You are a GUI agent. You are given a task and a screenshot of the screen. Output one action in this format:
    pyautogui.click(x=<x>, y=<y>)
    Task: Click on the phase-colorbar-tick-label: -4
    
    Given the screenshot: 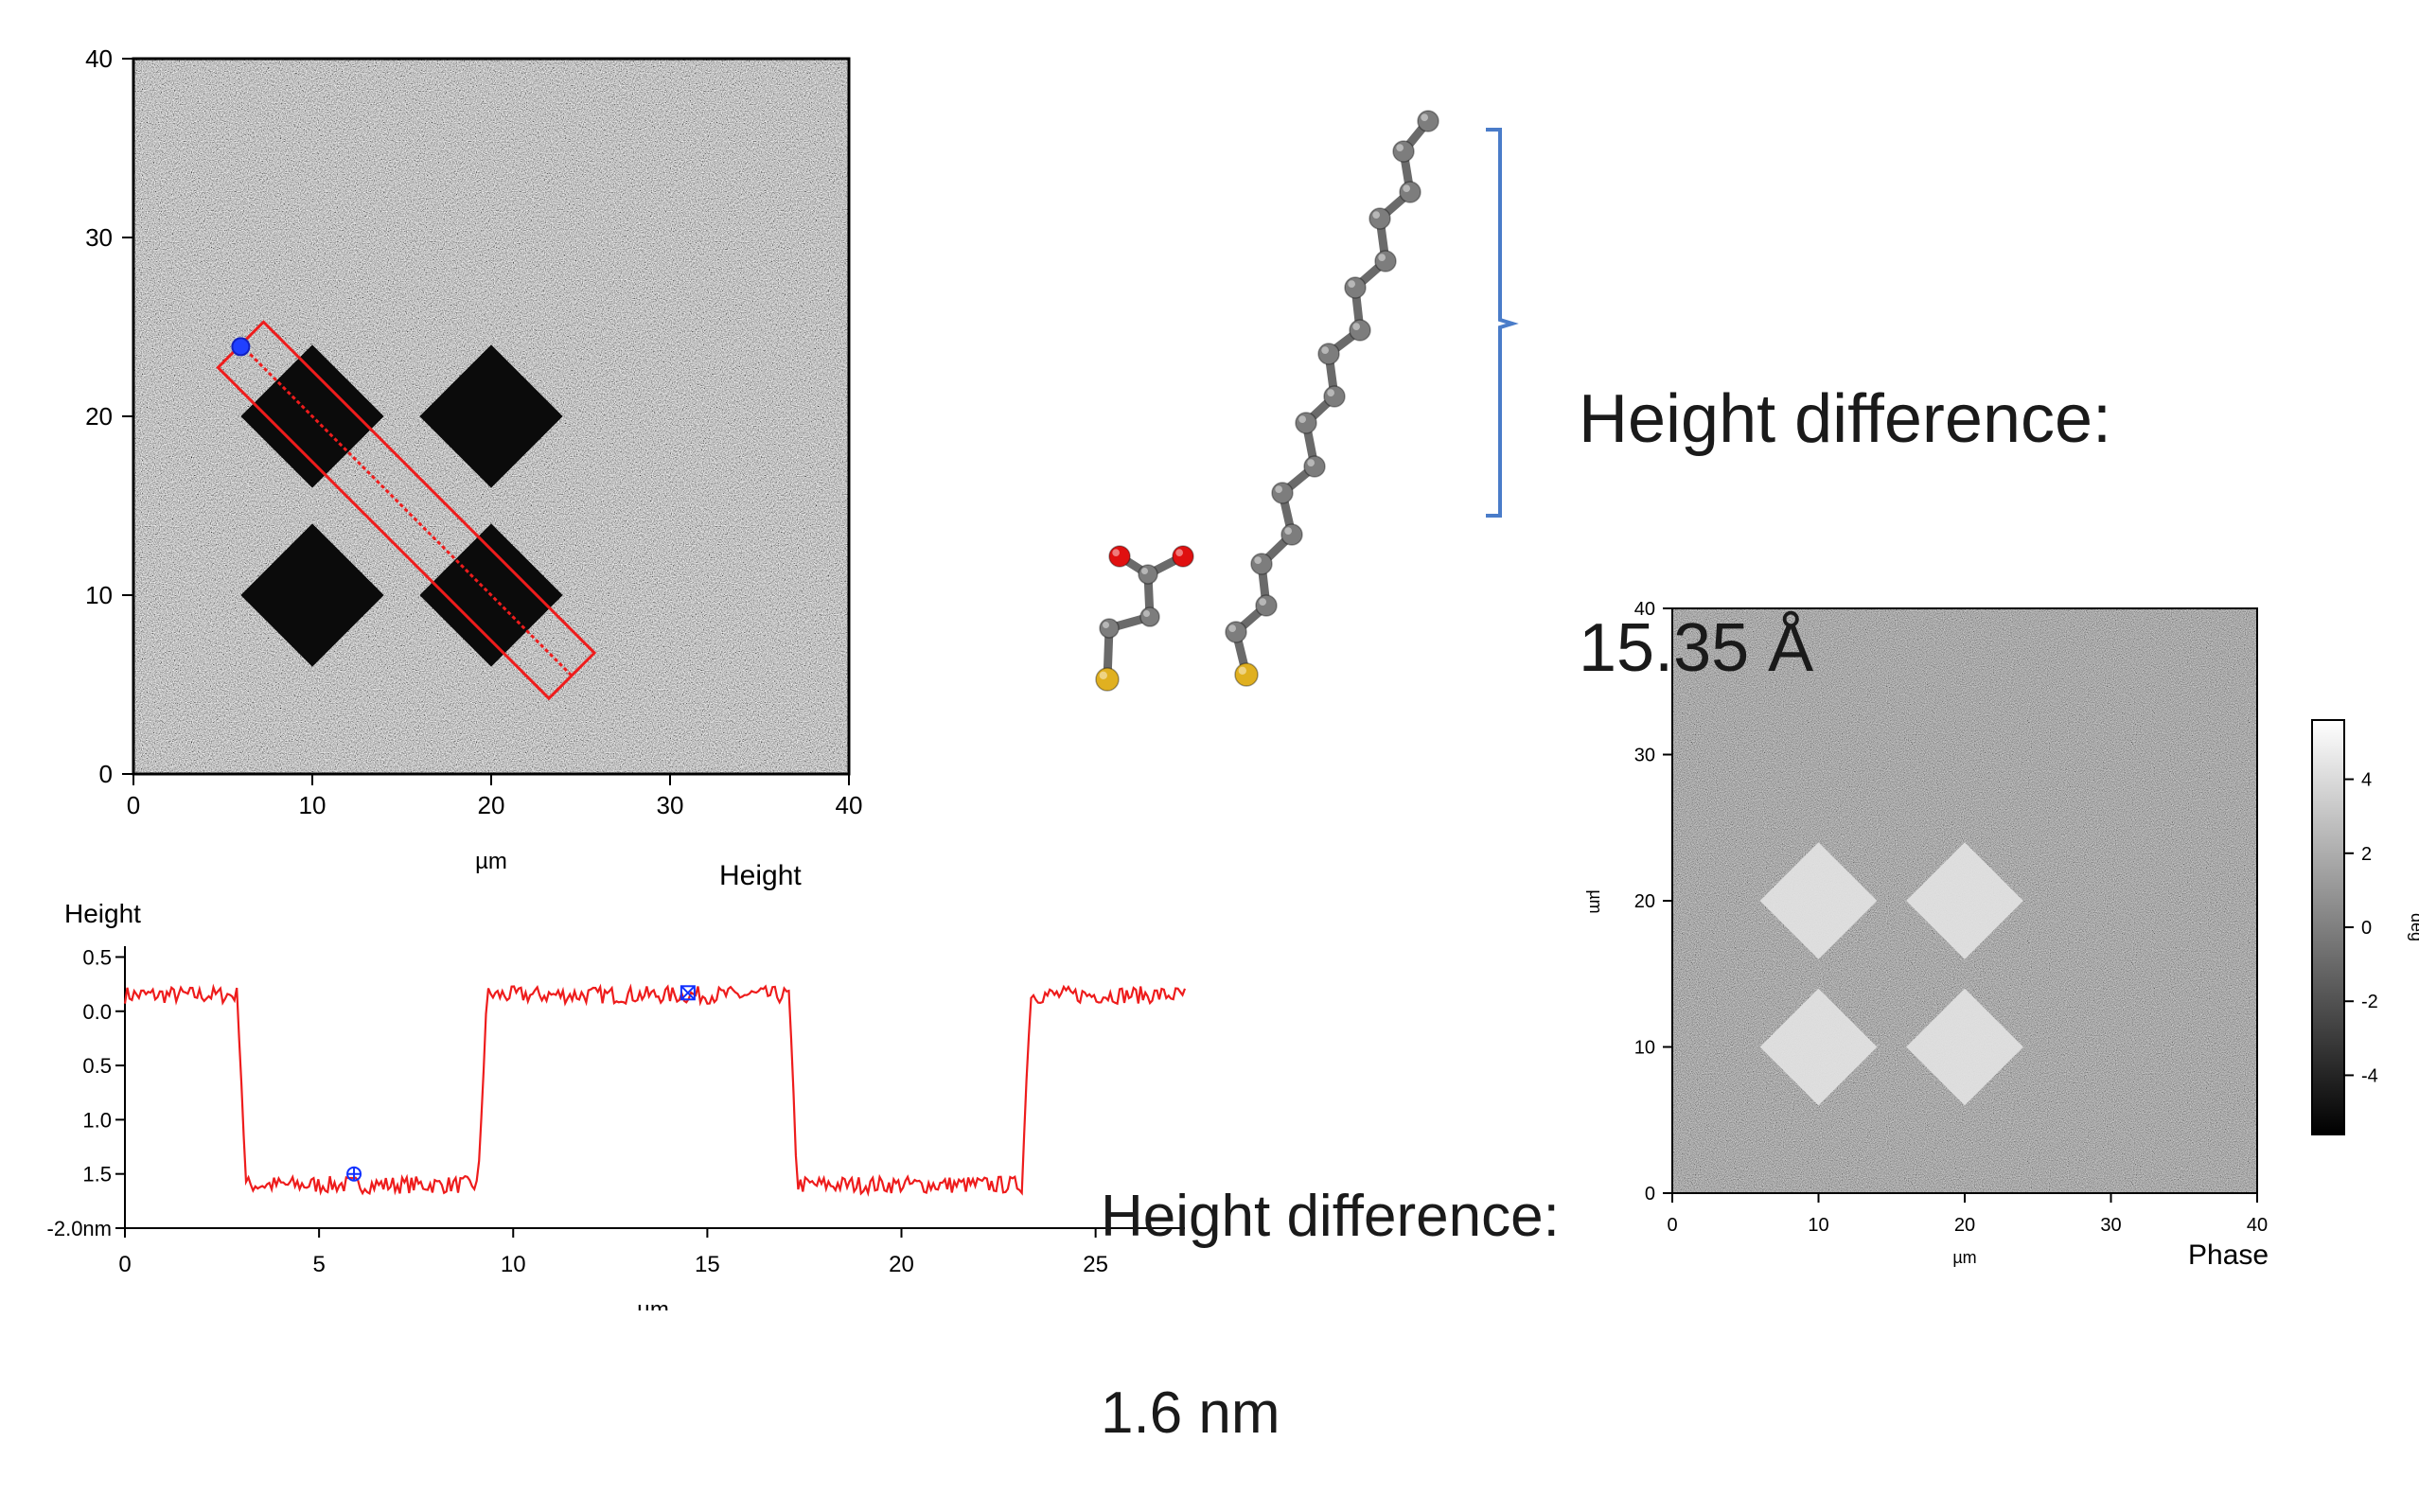 What is the action you would take?
    pyautogui.click(x=2369, y=1075)
    